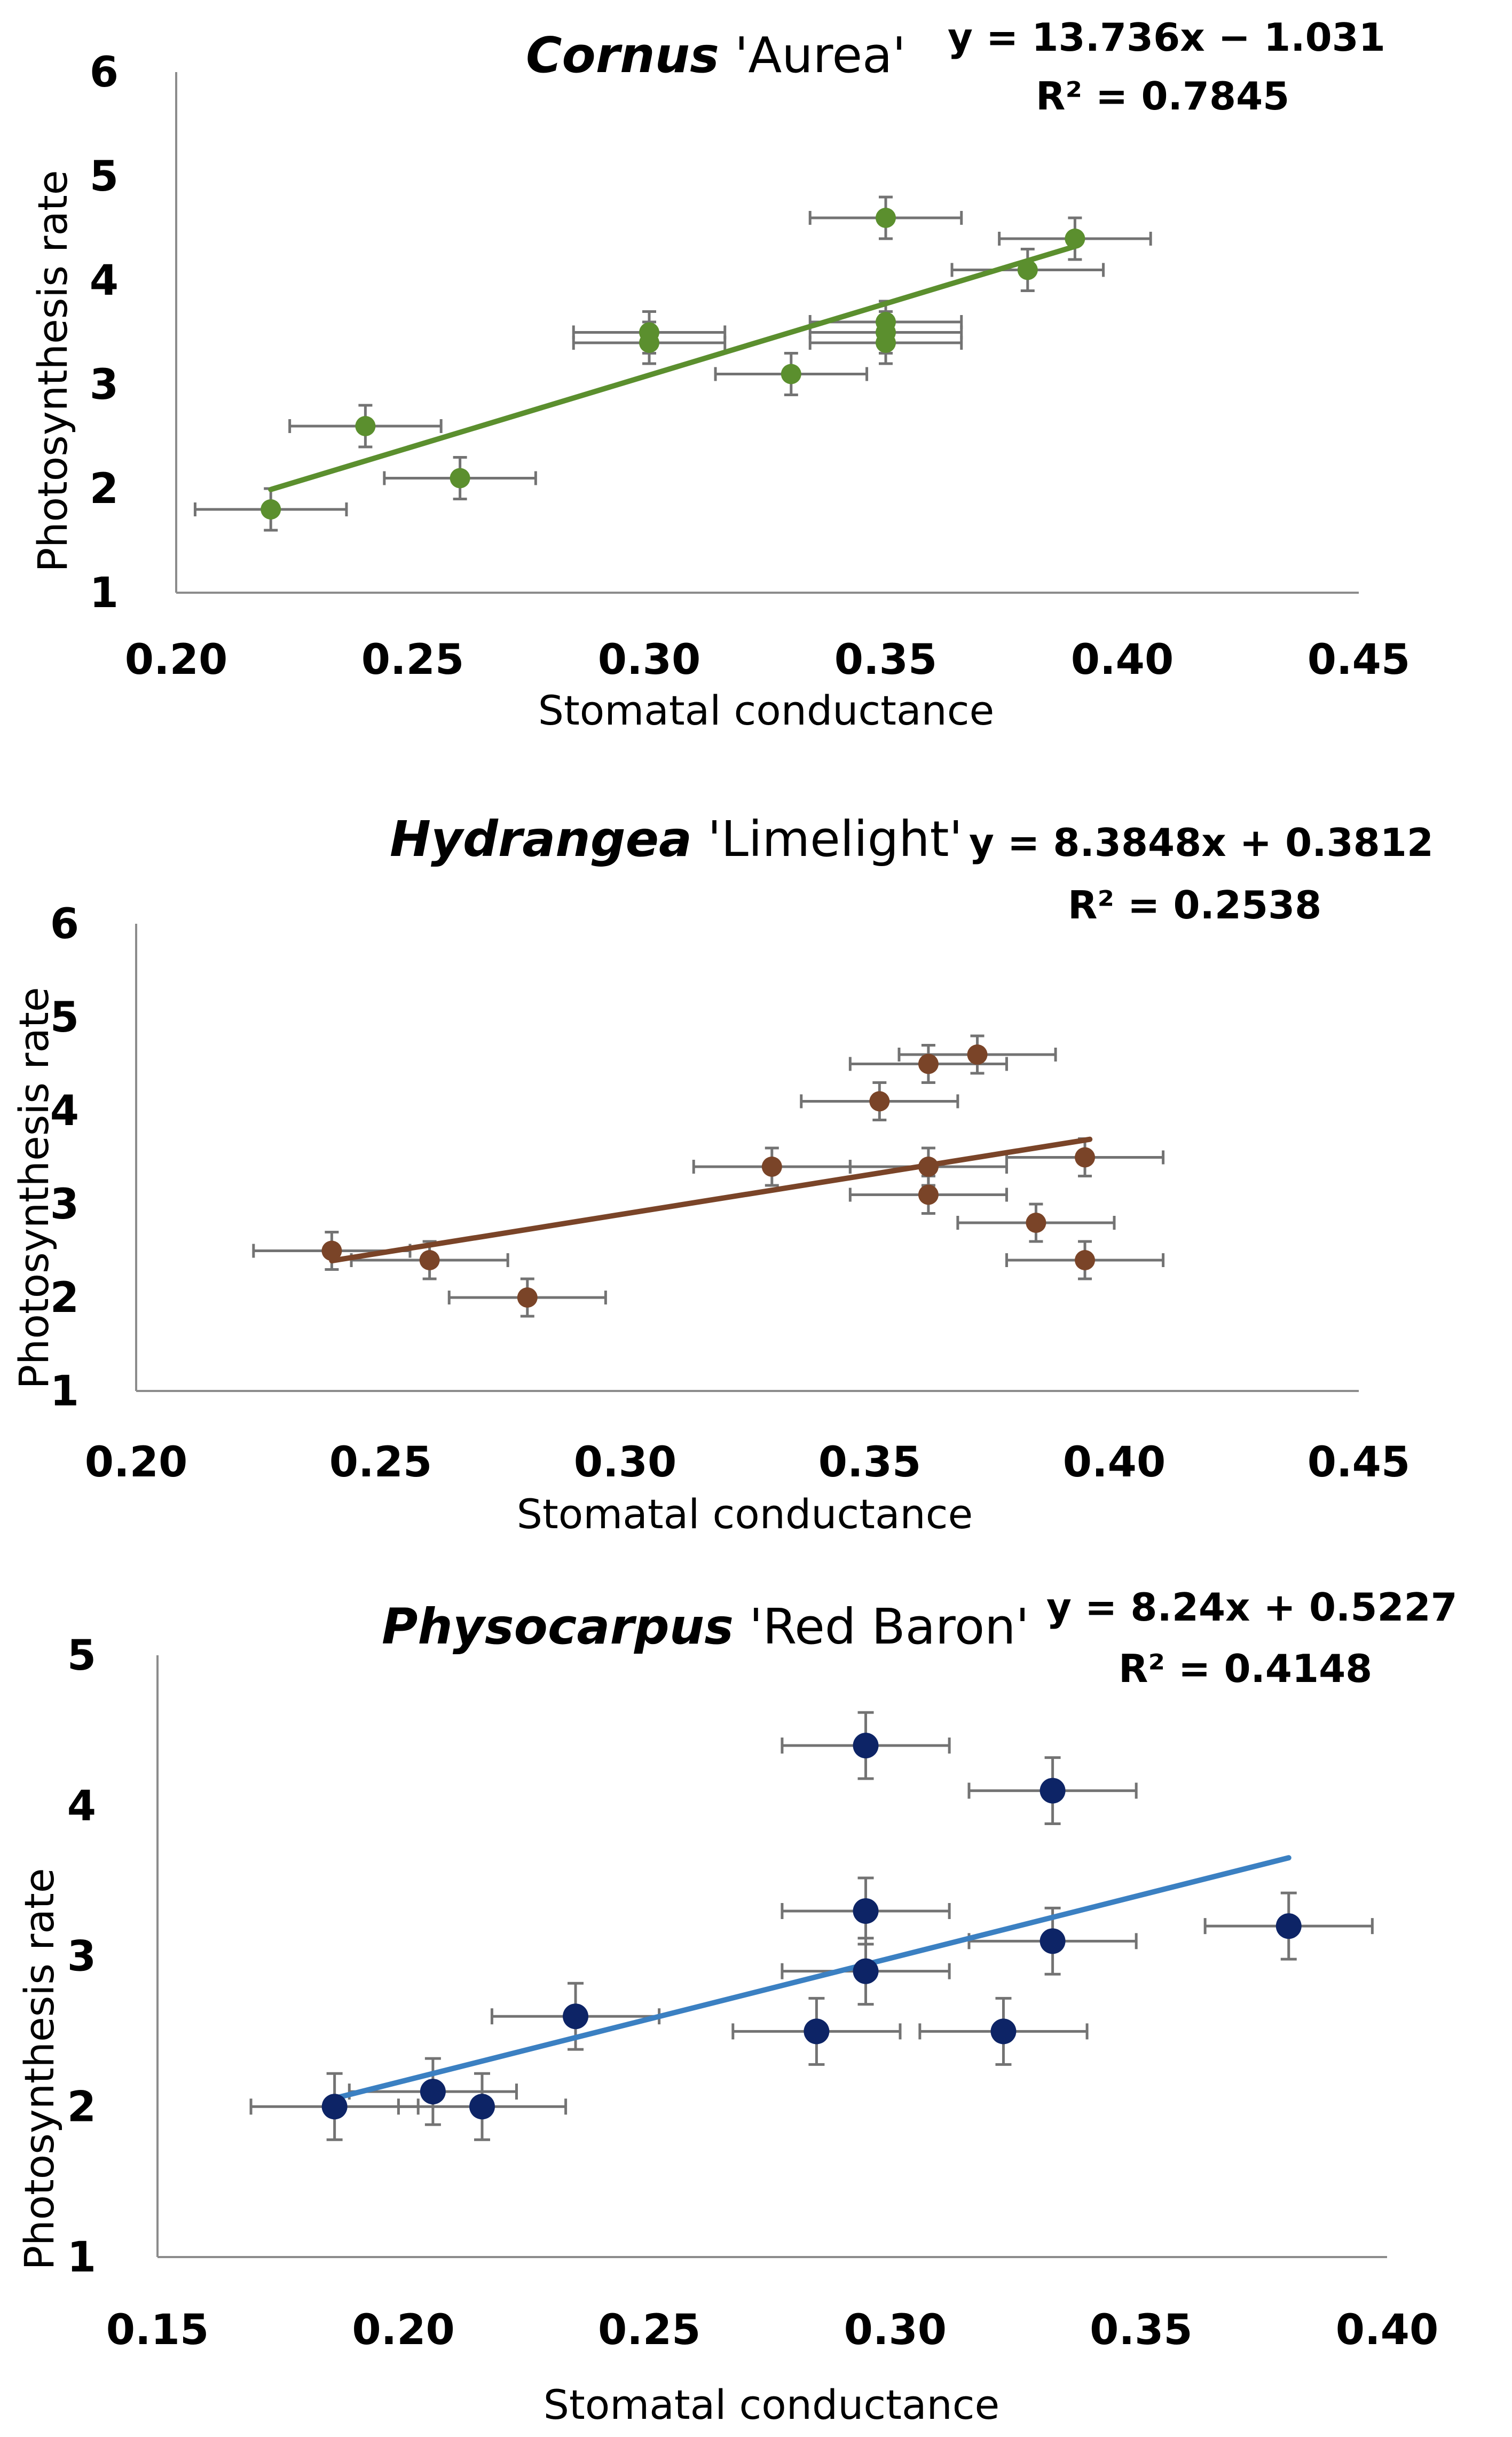  Describe the element at coordinates (541, 839) in the screenshot. I see `title-species: Hydrangea` at that location.